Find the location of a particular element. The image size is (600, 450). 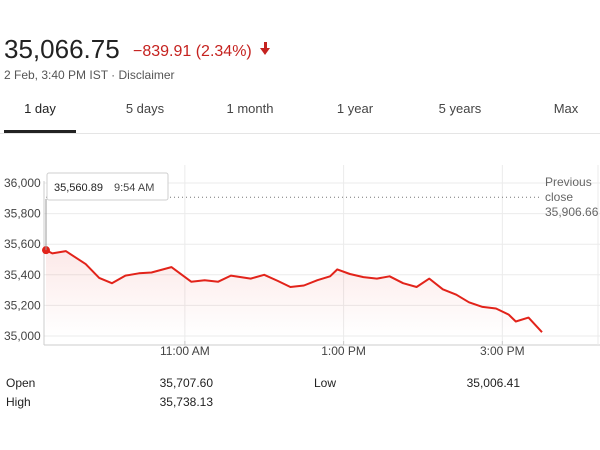

tab-5-years: 5 years is located at coordinates (460, 108).